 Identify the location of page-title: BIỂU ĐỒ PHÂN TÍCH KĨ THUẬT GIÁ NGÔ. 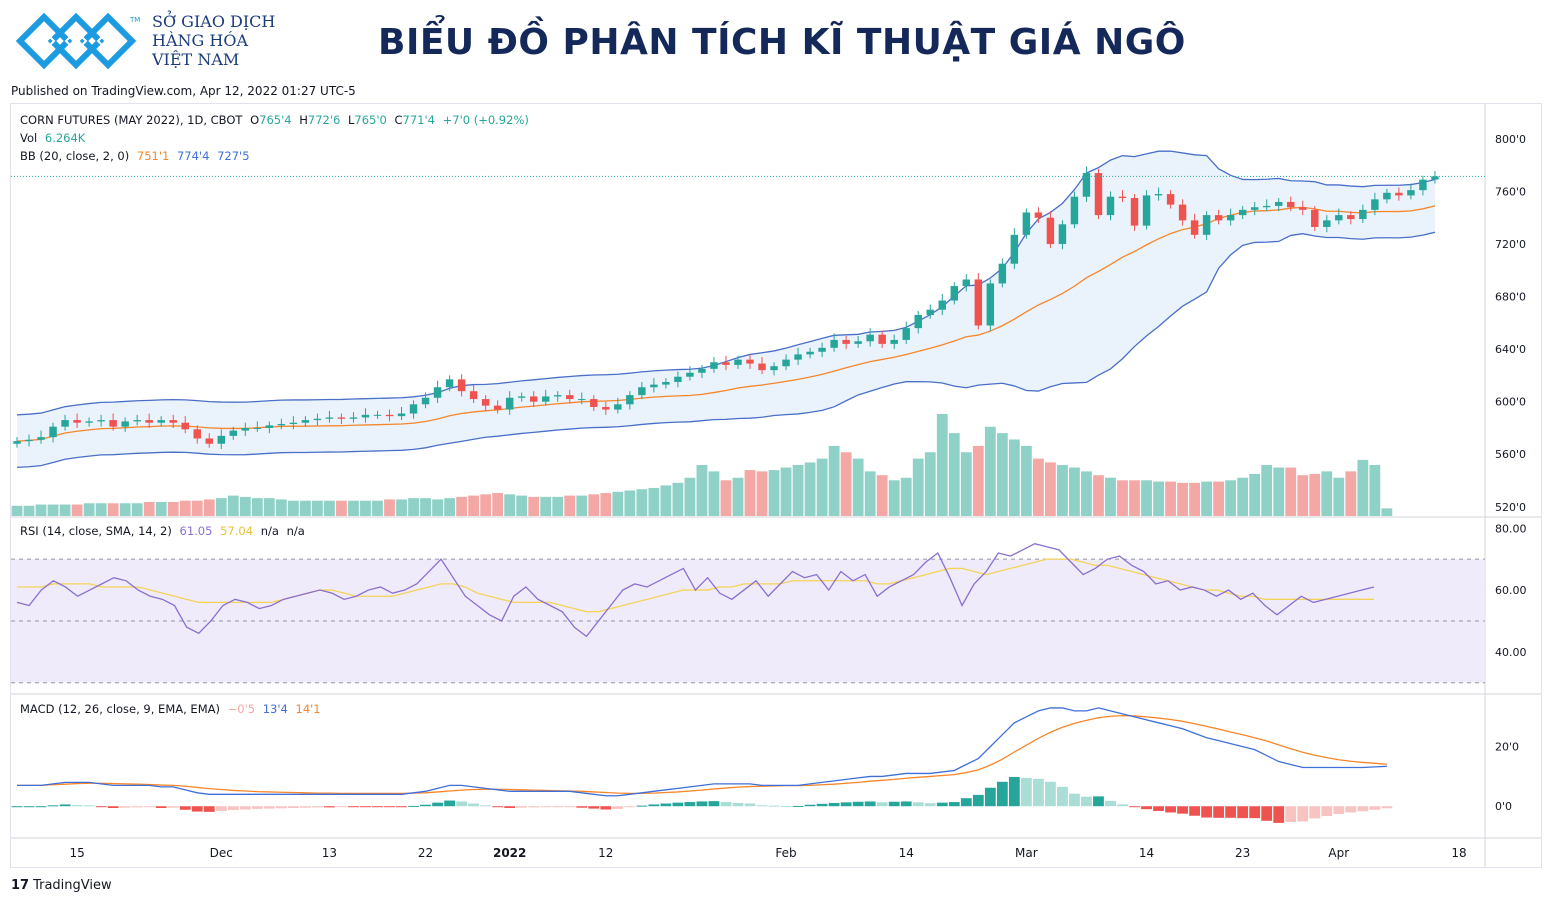
(782, 42).